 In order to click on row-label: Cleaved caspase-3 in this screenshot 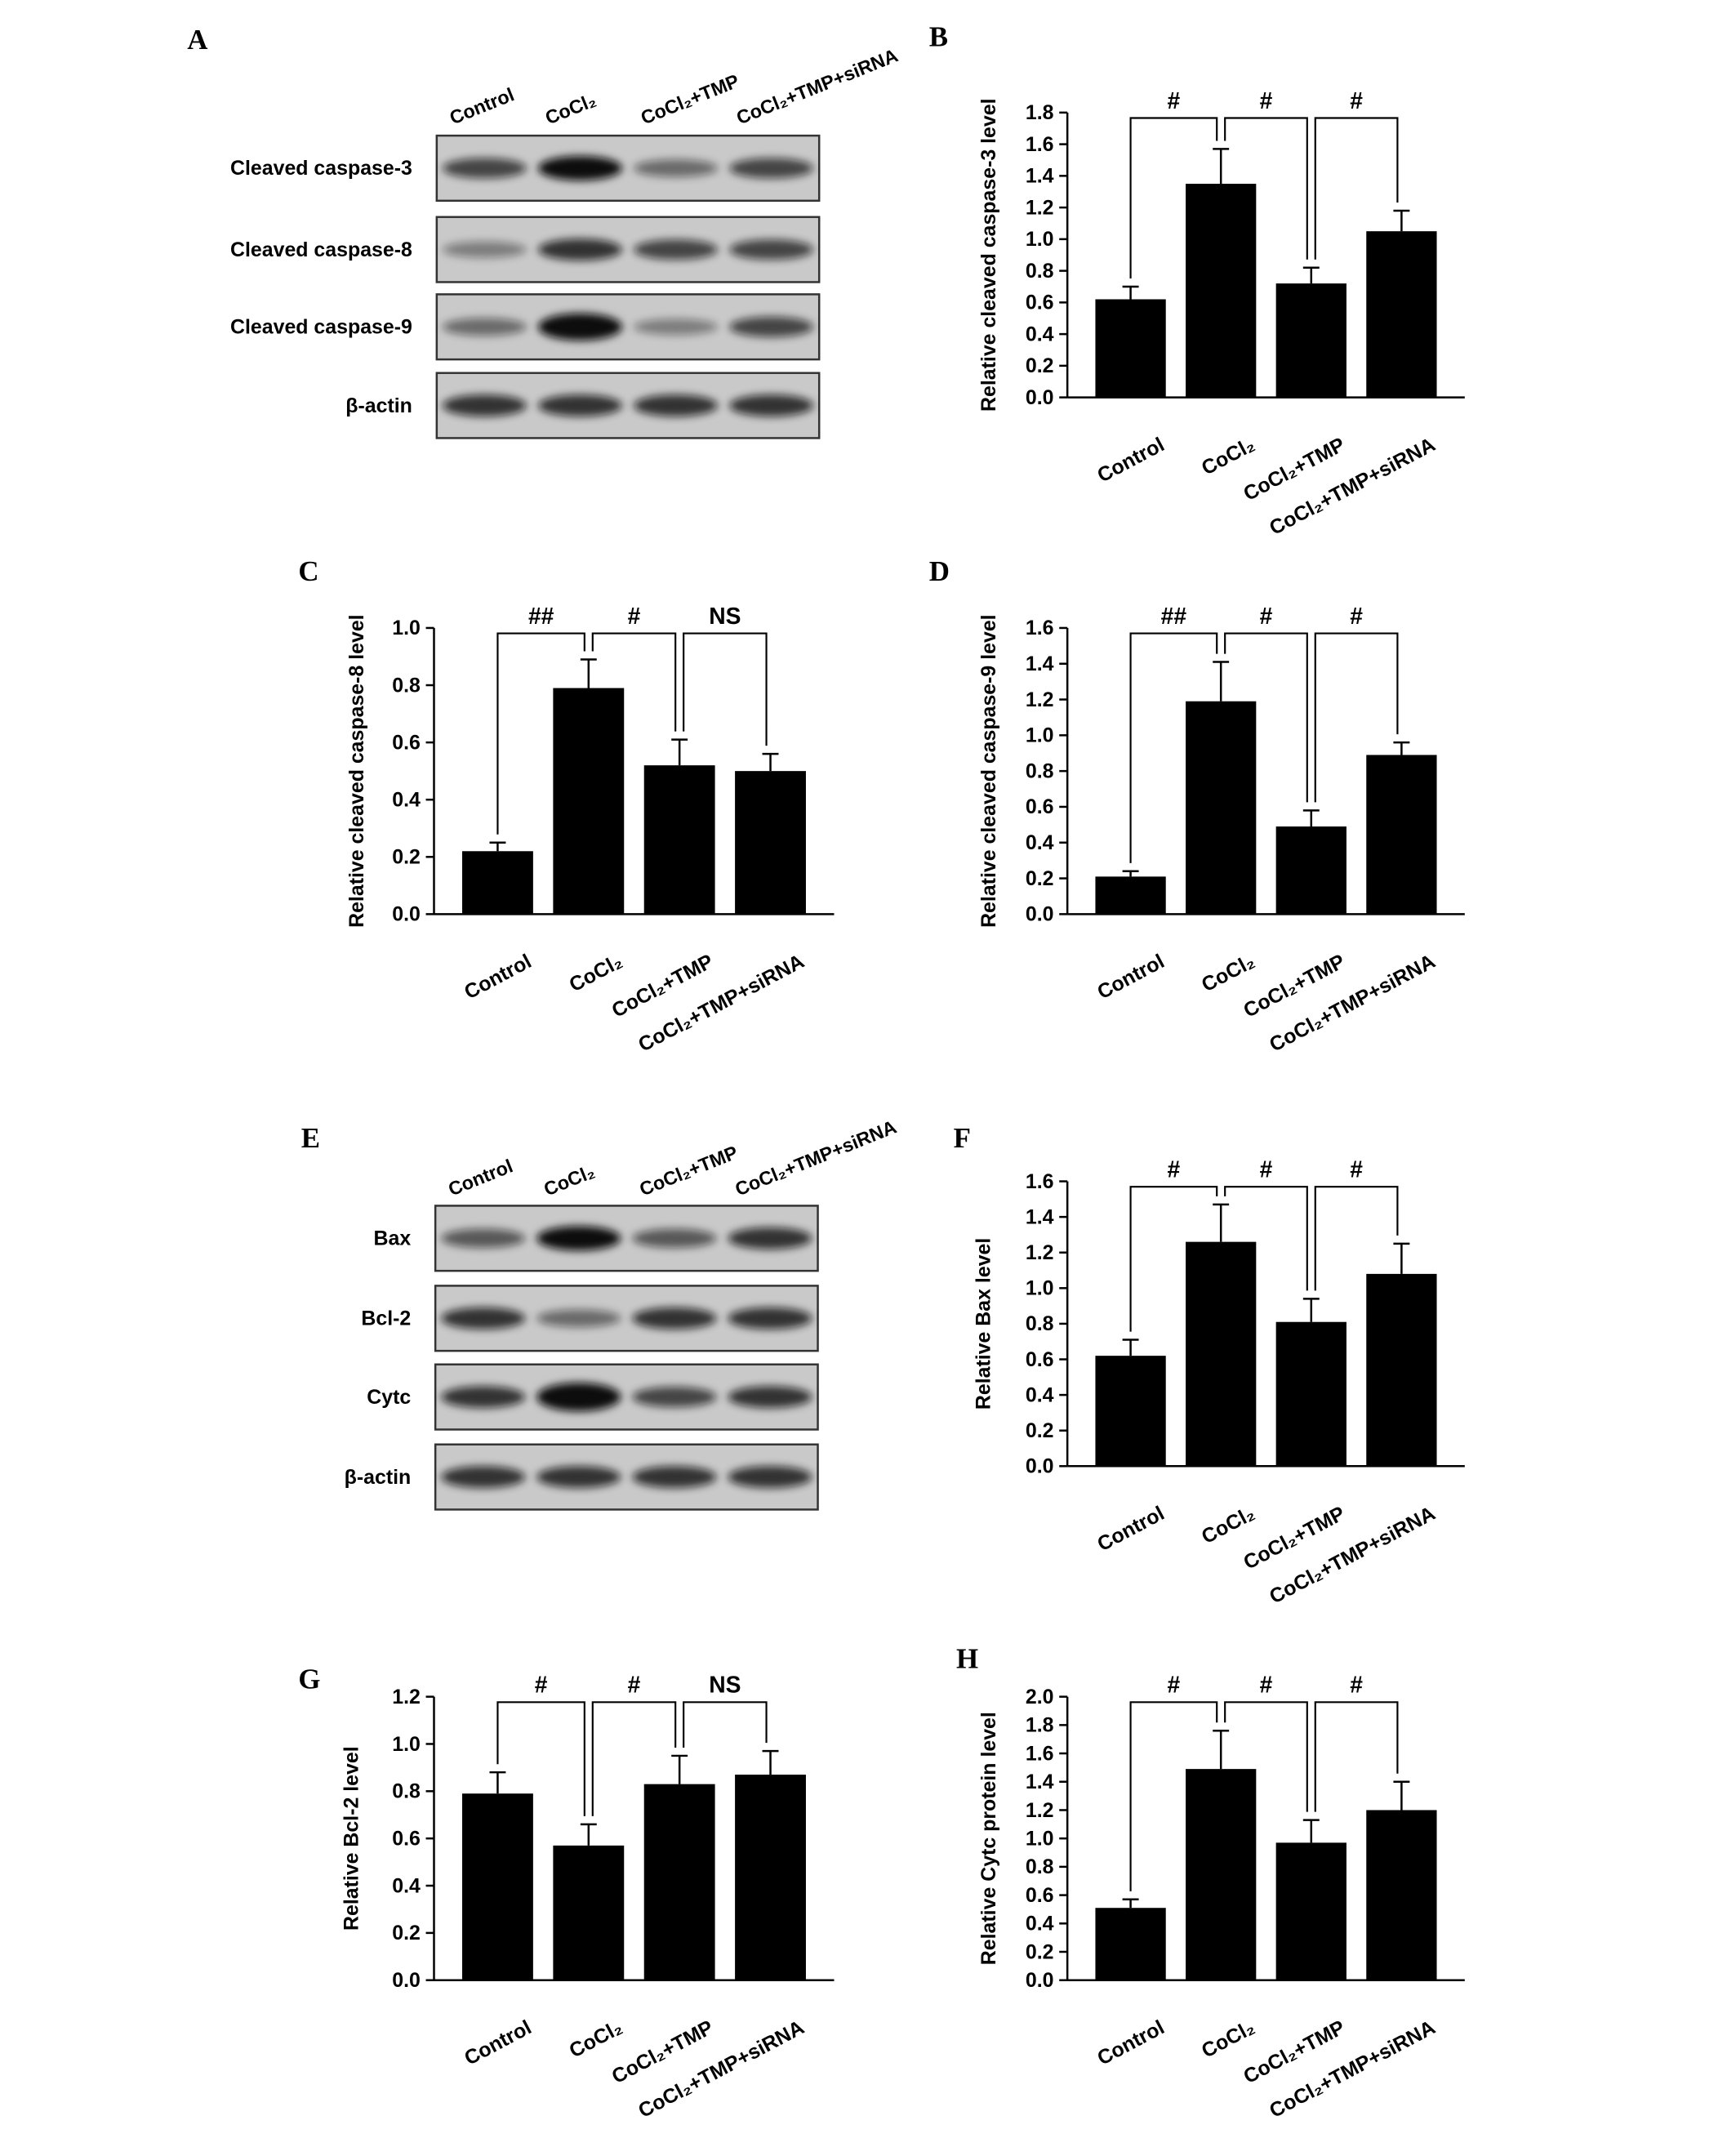, I will do `click(321, 168)`.